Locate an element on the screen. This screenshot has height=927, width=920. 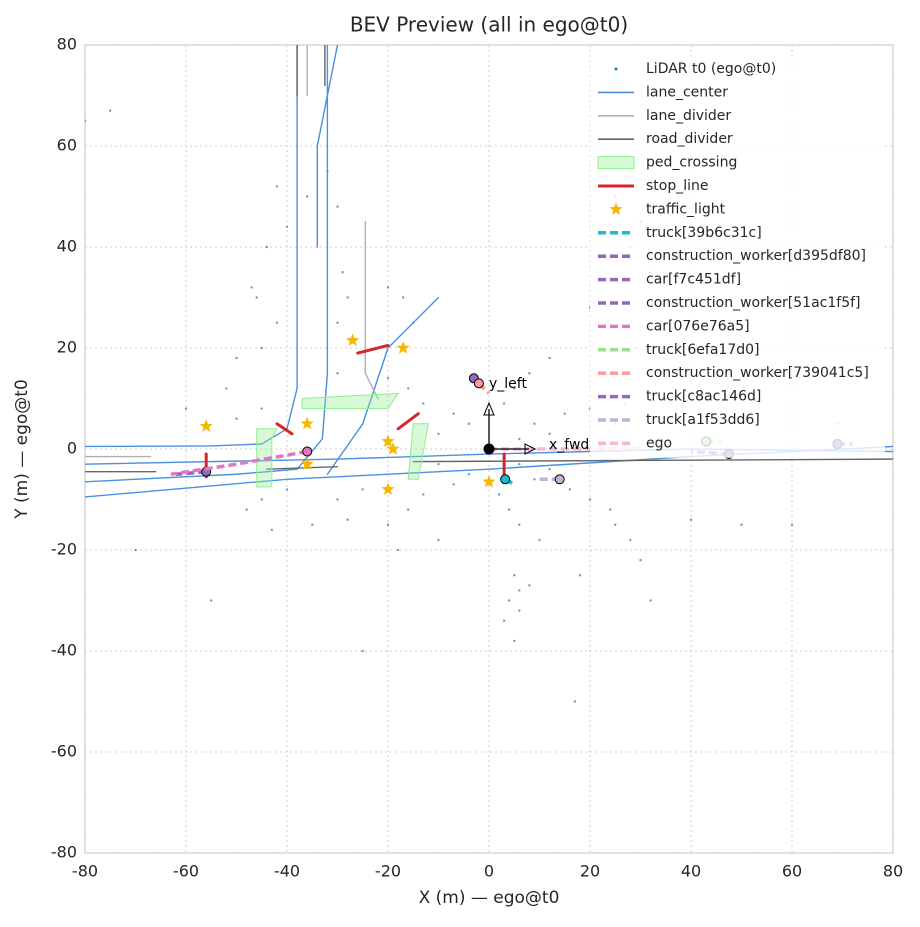
legend-box is located at coordinates (737, 257).